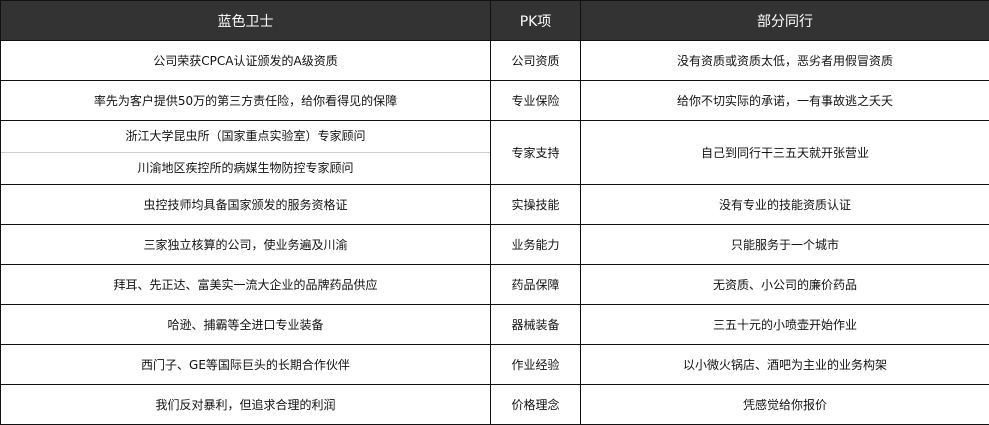 This screenshot has height=425, width=989. Describe the element at coordinates (536, 245) in the screenshot. I see `pk-item-cell: 业务能力` at that location.